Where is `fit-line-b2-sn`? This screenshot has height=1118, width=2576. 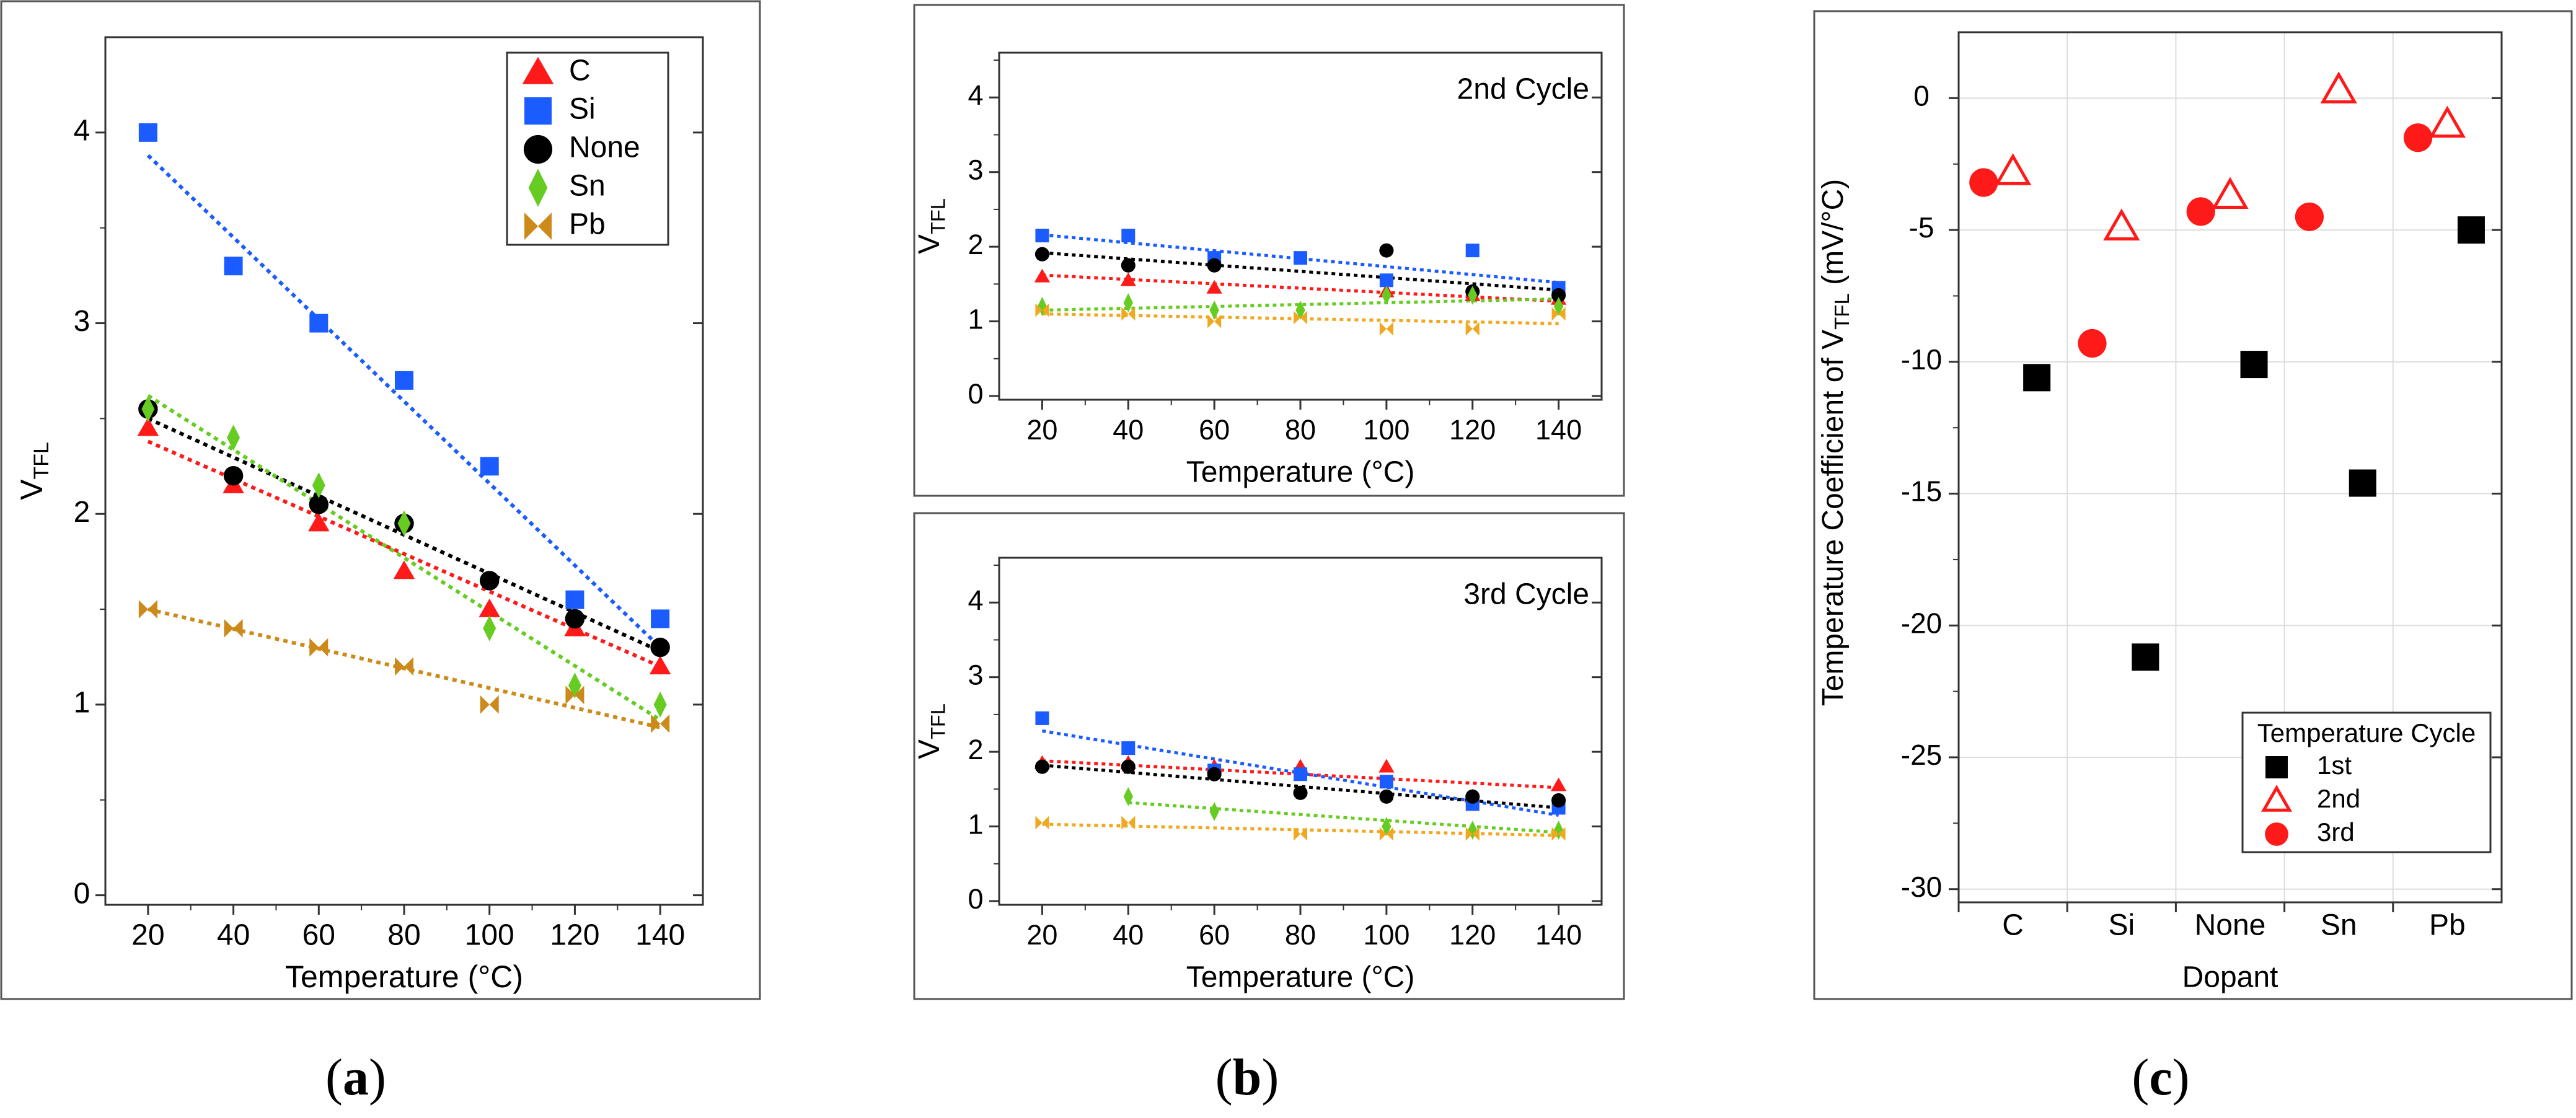
fit-line-b2-sn is located at coordinates (1343, 817).